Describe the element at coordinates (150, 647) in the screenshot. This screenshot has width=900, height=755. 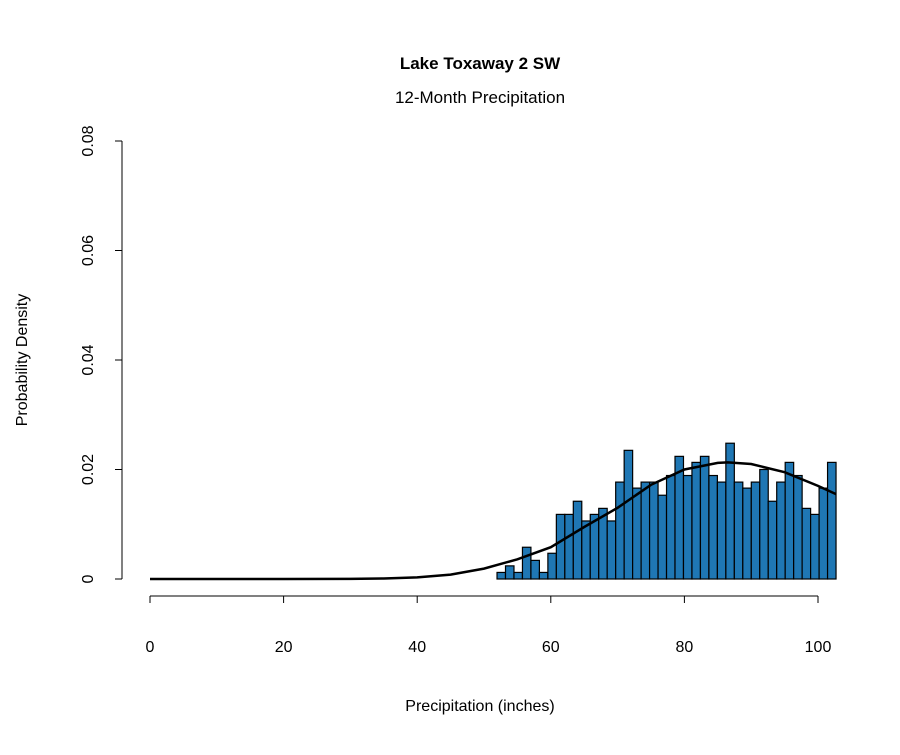
I see `x-tick-label: 0` at that location.